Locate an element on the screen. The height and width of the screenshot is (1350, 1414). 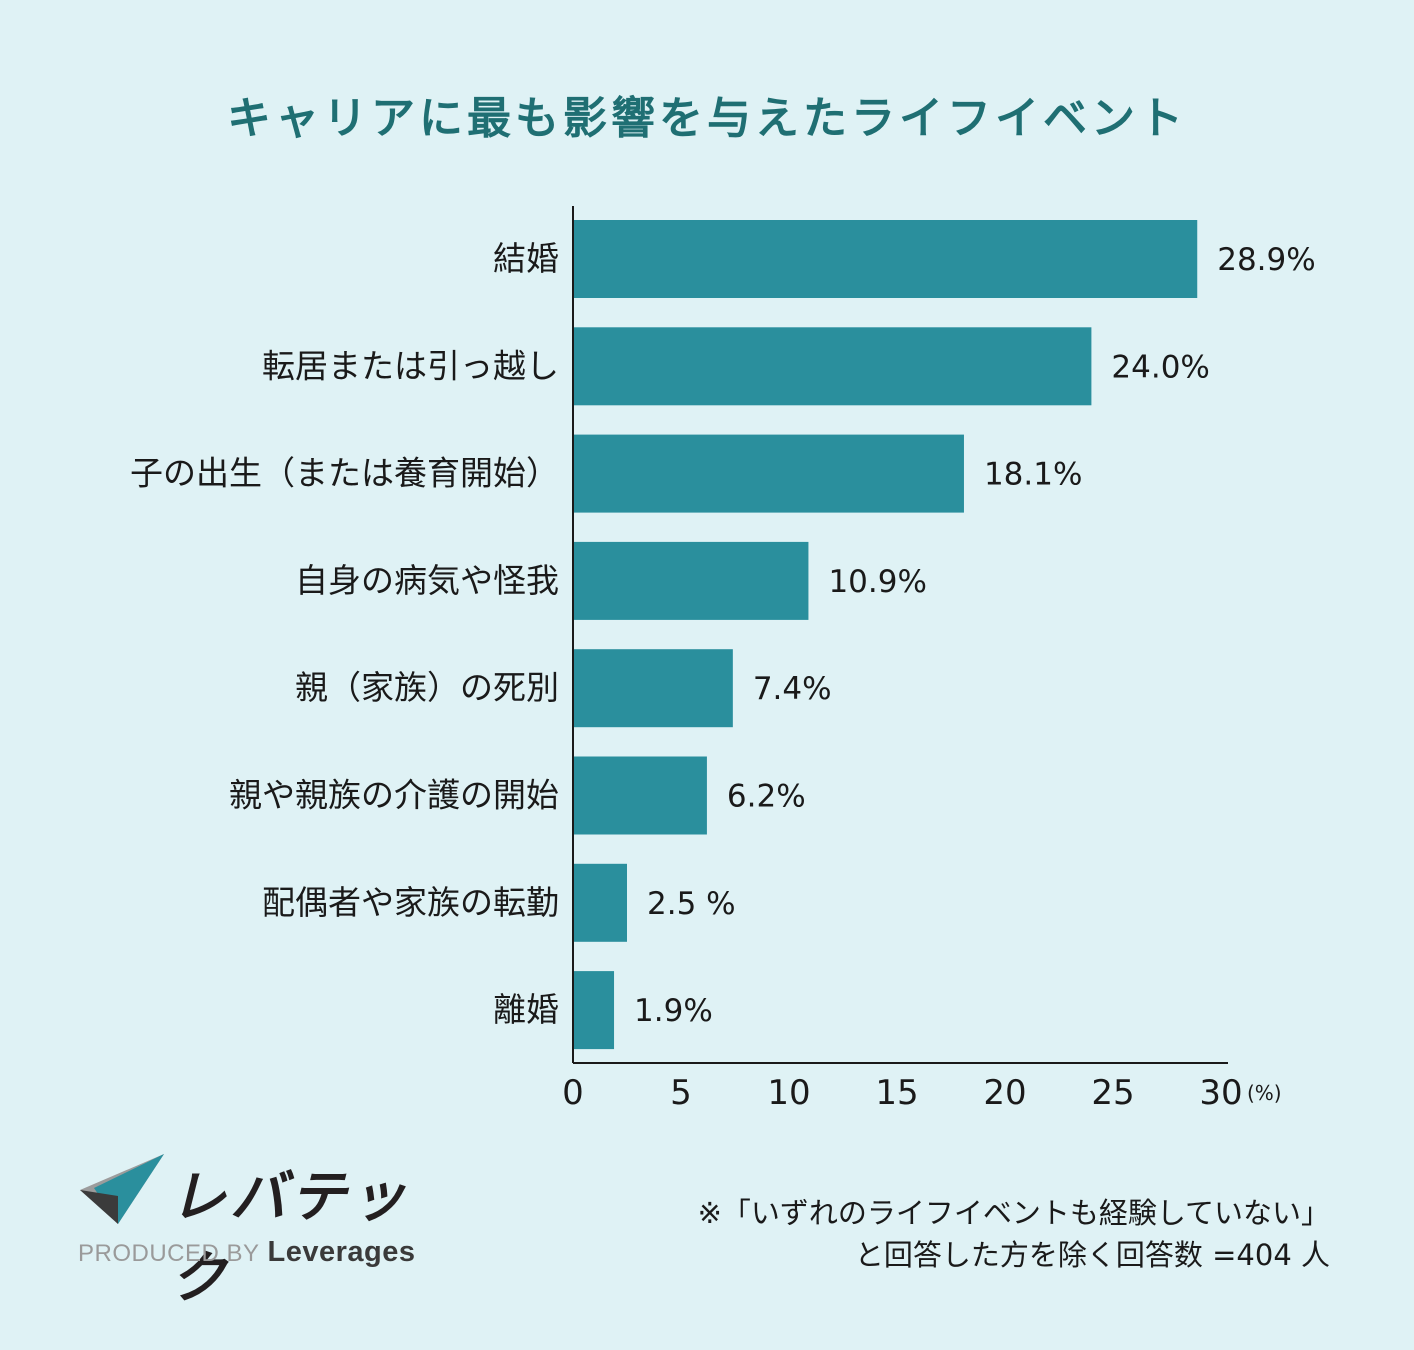
category-label-4: 親（家族）の死別 is located at coordinates (427, 687).